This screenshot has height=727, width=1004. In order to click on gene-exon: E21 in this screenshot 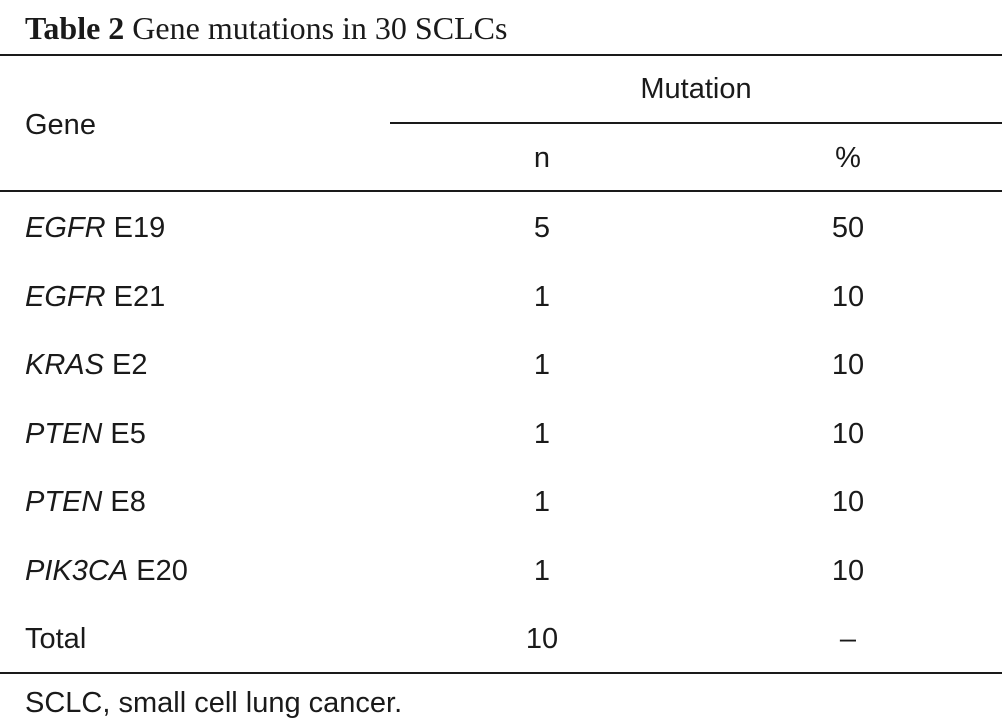, I will do `click(139, 297)`.